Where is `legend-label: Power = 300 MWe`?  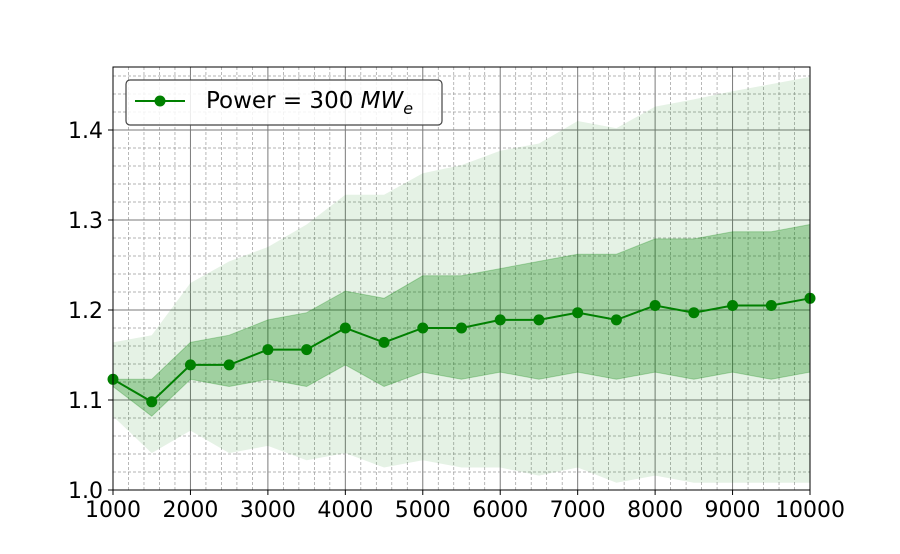 legend-label: Power = 300 MWe is located at coordinates (309, 103).